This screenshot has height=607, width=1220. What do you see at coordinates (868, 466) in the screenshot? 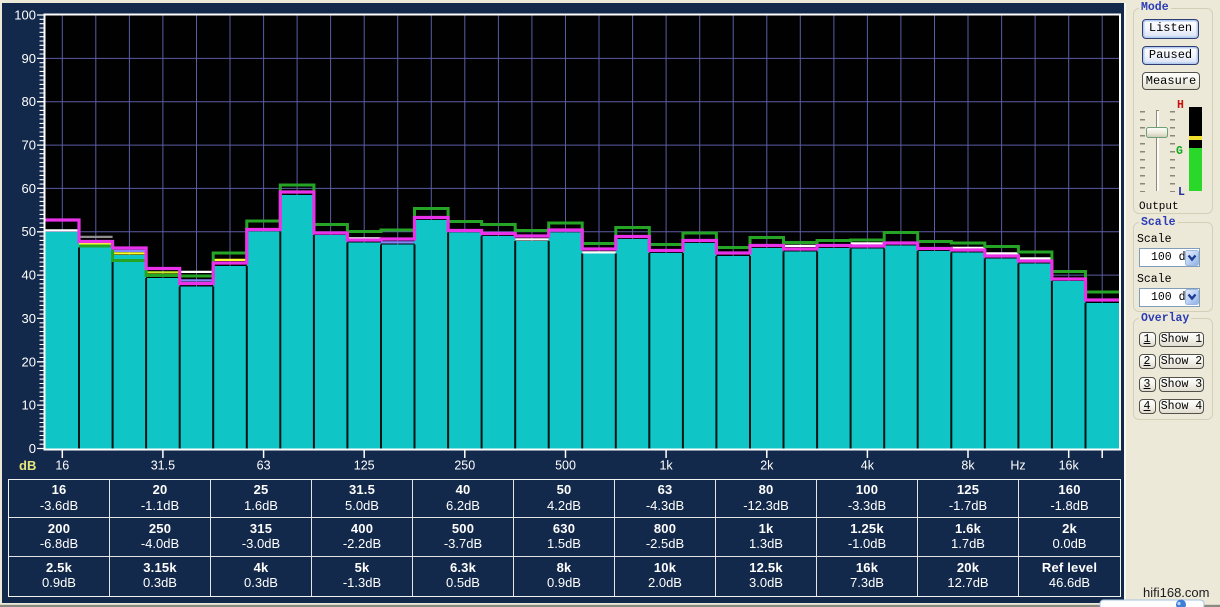
I see `svg-text: 4k` at bounding box center [868, 466].